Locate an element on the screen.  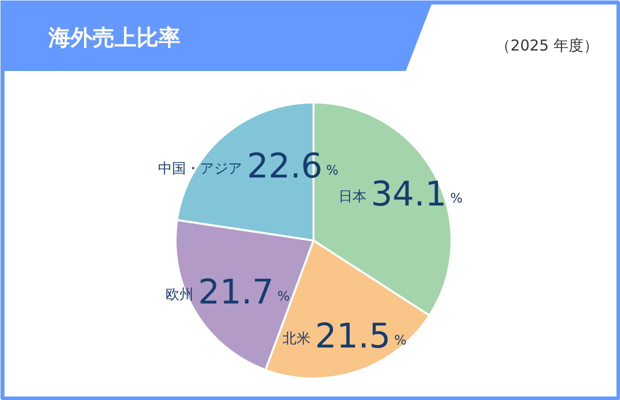
data-label: 21.7% is located at coordinates (244, 292).